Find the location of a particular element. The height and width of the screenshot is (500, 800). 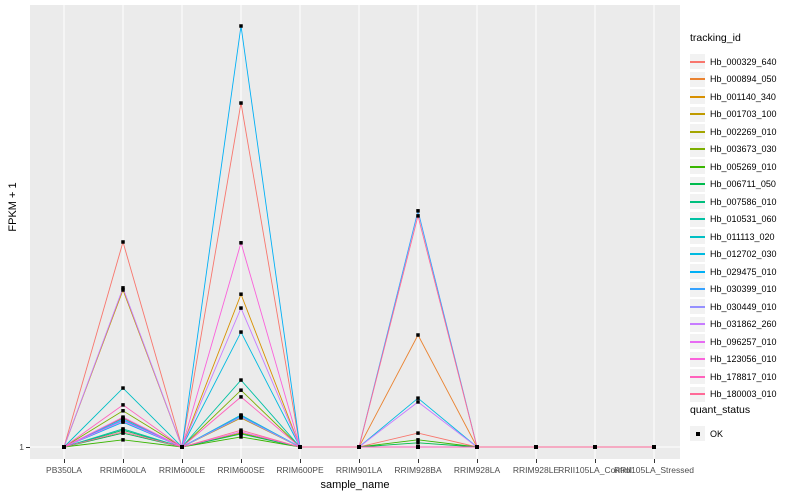

legend-item-label: Hb_003673_030 is located at coordinates (743, 149).